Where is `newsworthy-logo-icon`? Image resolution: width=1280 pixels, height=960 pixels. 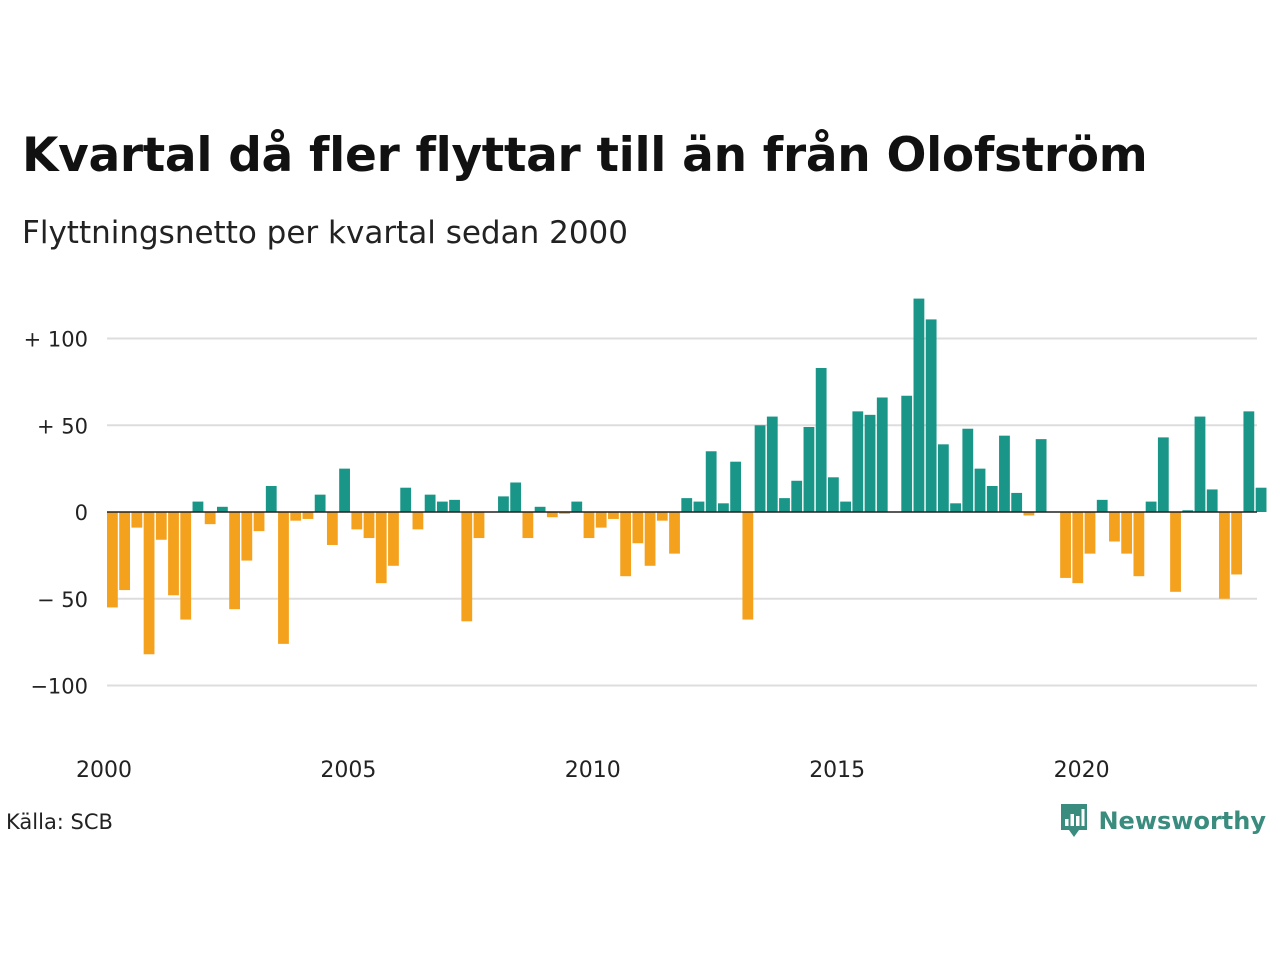
newsworthy-logo-icon is located at coordinates (1074, 820).